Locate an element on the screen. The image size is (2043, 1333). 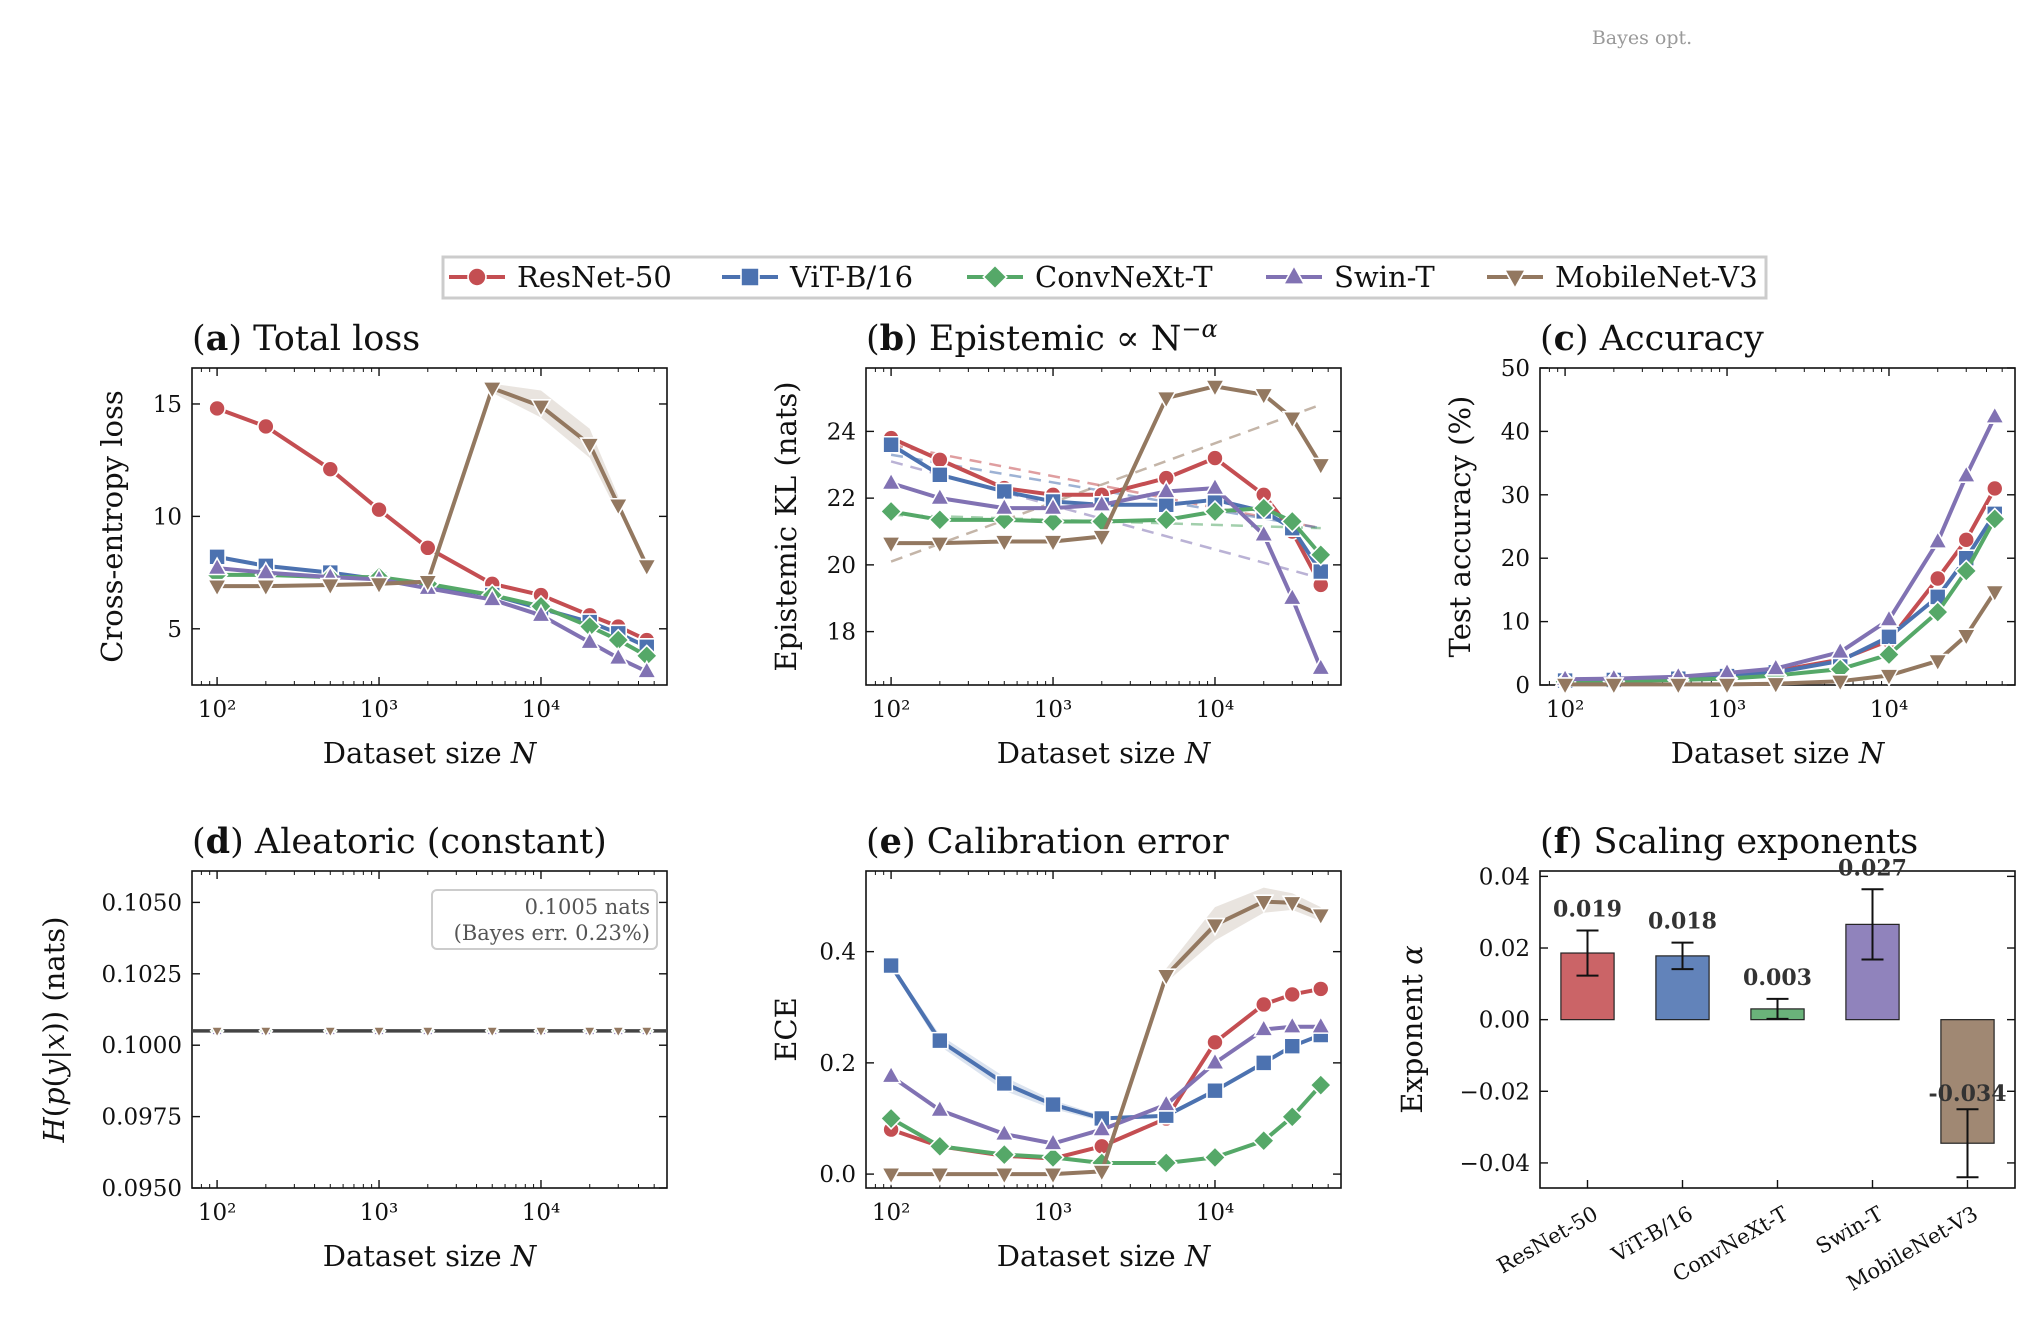
y-tick-label: 0.0950 is located at coordinates (142, 1189).